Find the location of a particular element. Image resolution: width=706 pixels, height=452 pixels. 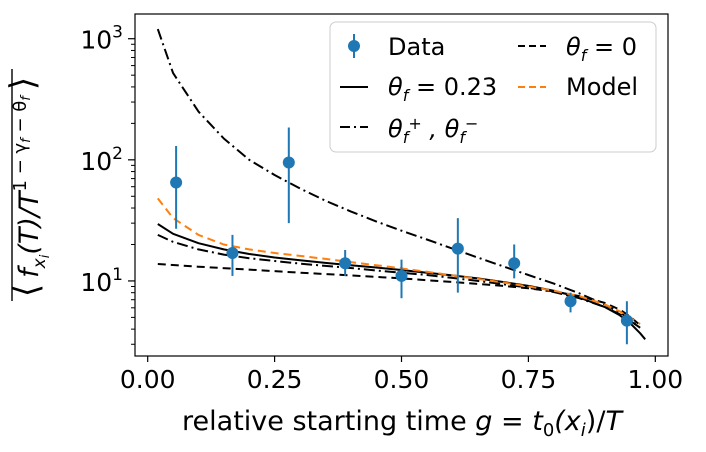

legend-item-theta-0: θf = 0 is located at coordinates (577, 49).